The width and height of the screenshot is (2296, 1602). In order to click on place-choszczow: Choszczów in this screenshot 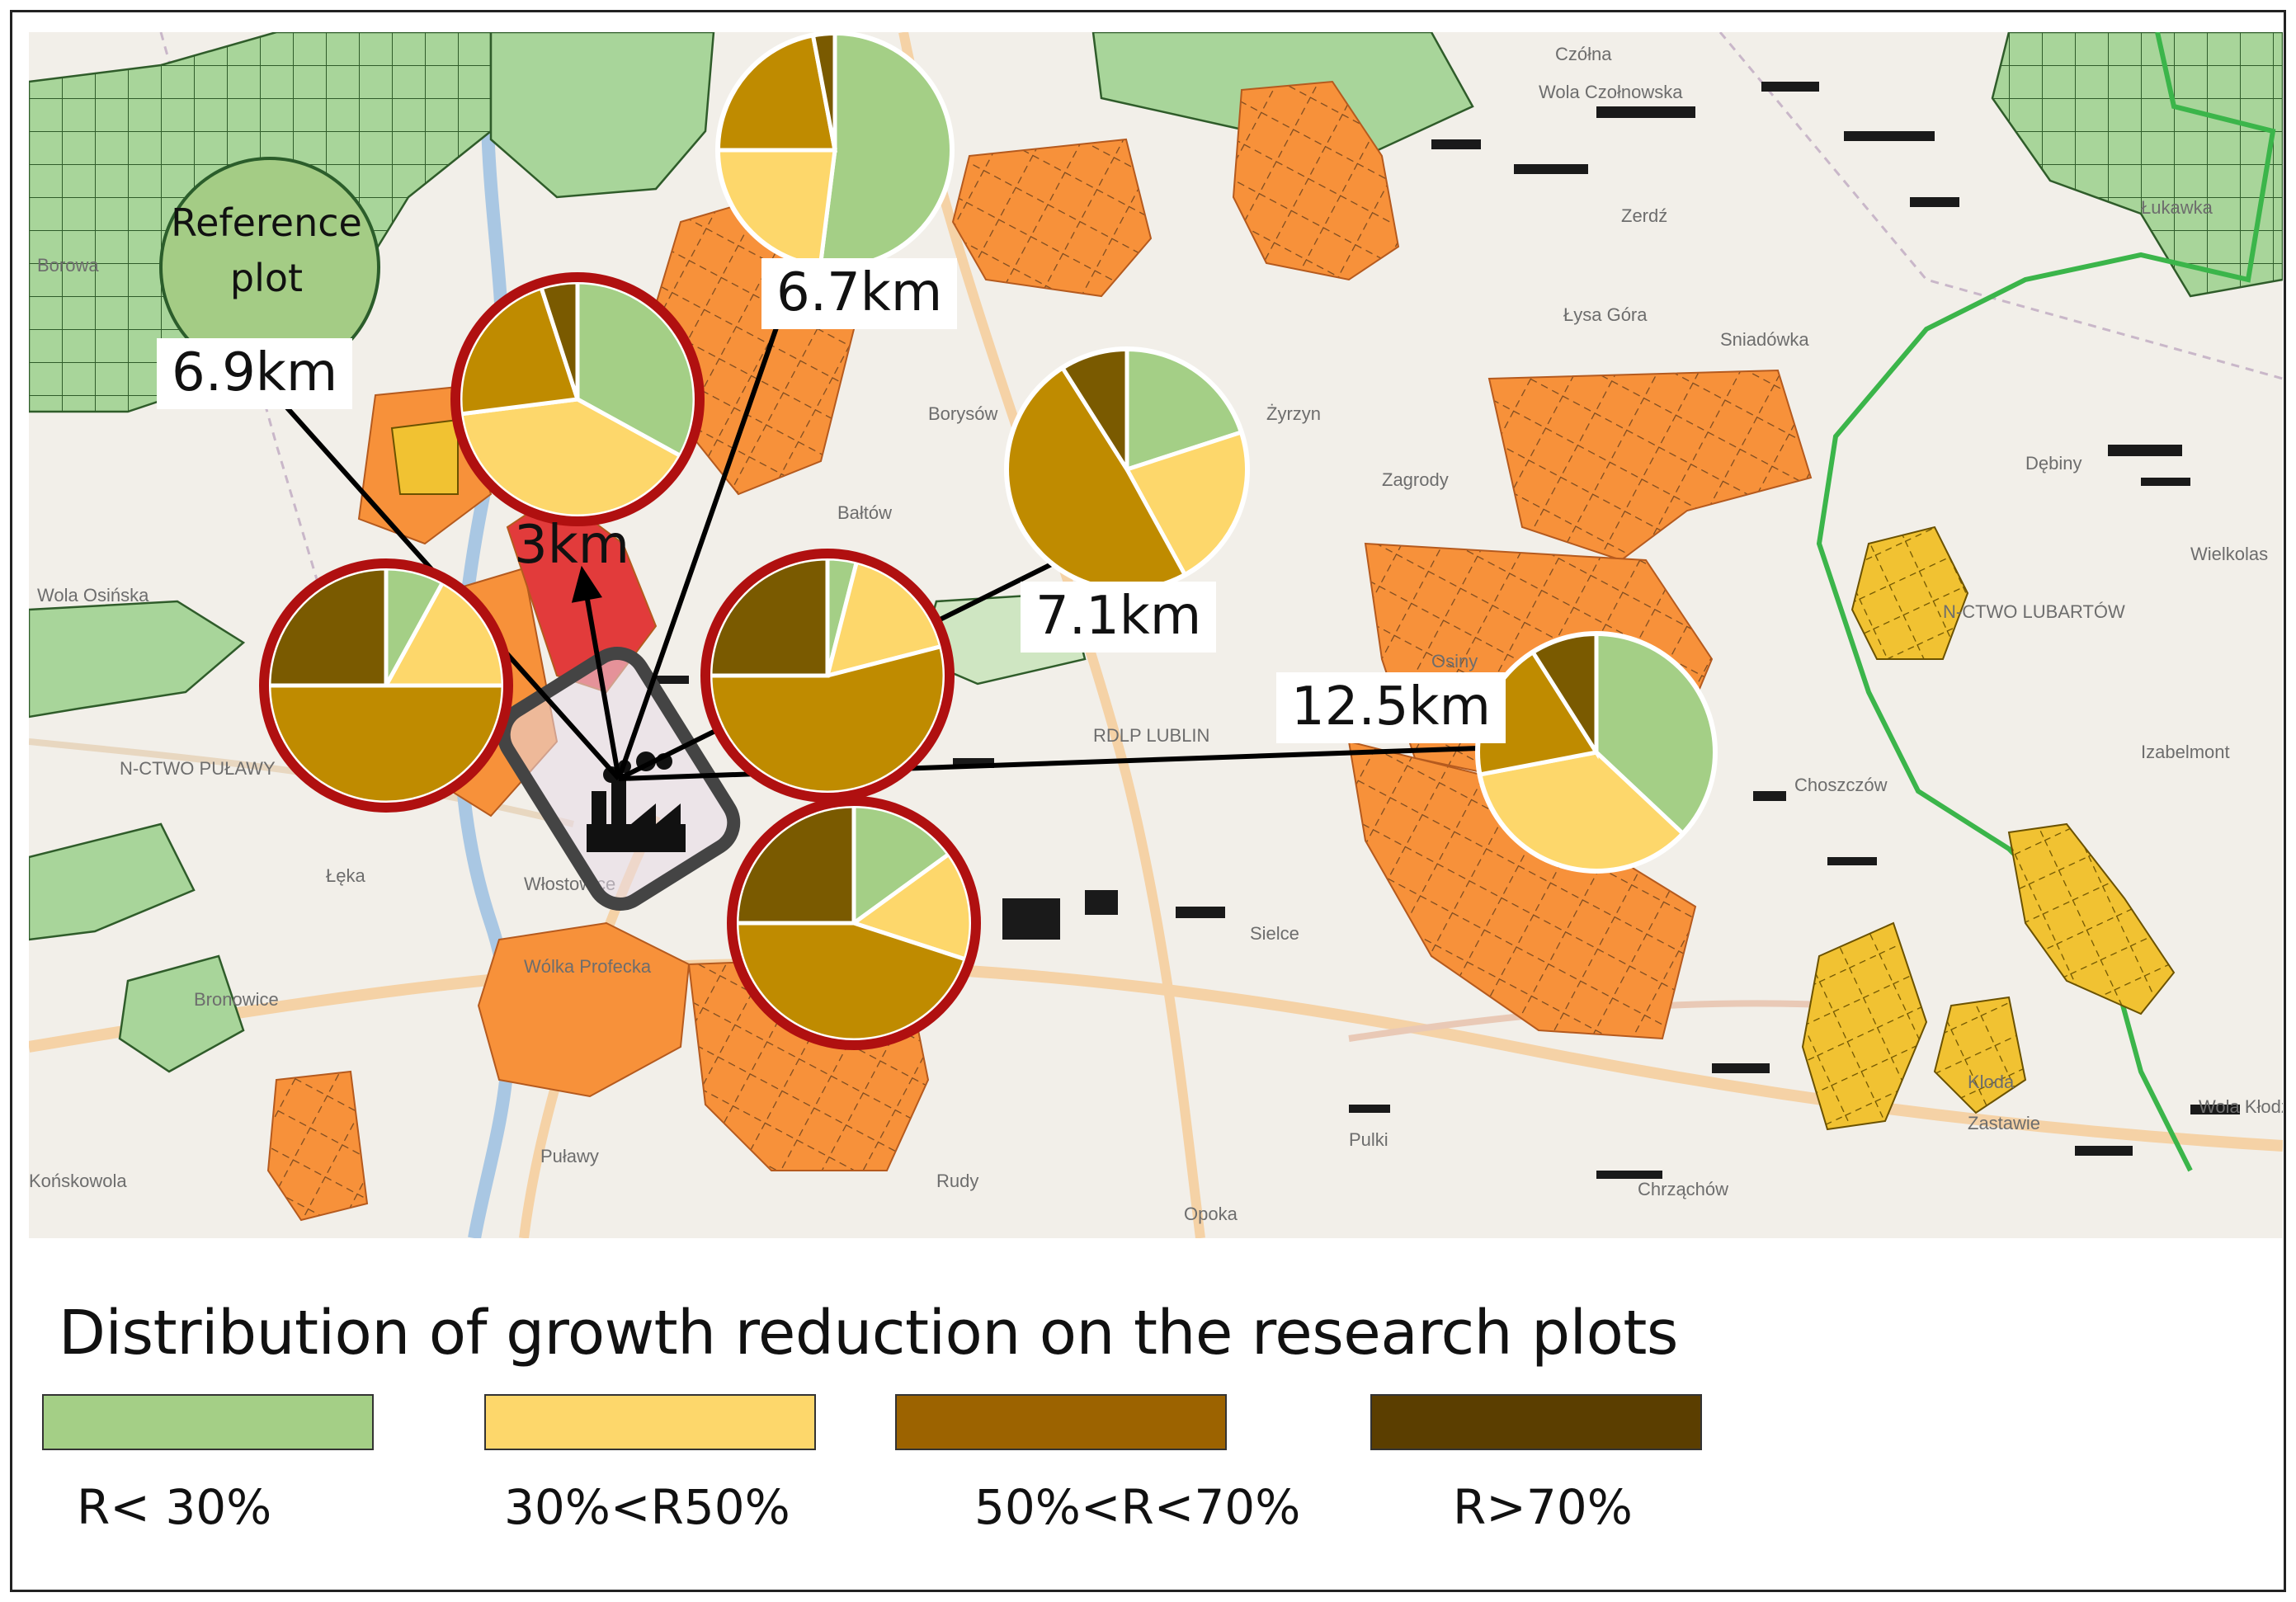, I will do `click(1841, 785)`.